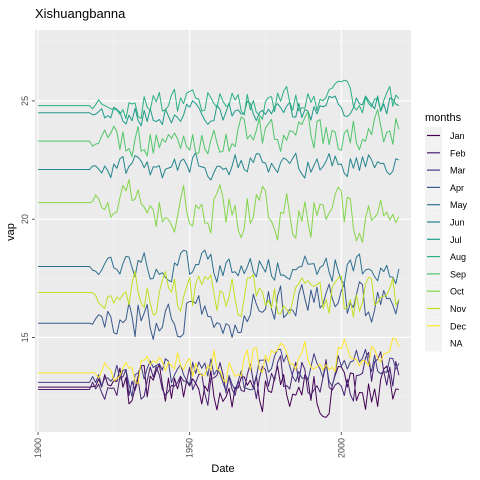  I want to click on legend-label-feb: Feb, so click(458, 153).